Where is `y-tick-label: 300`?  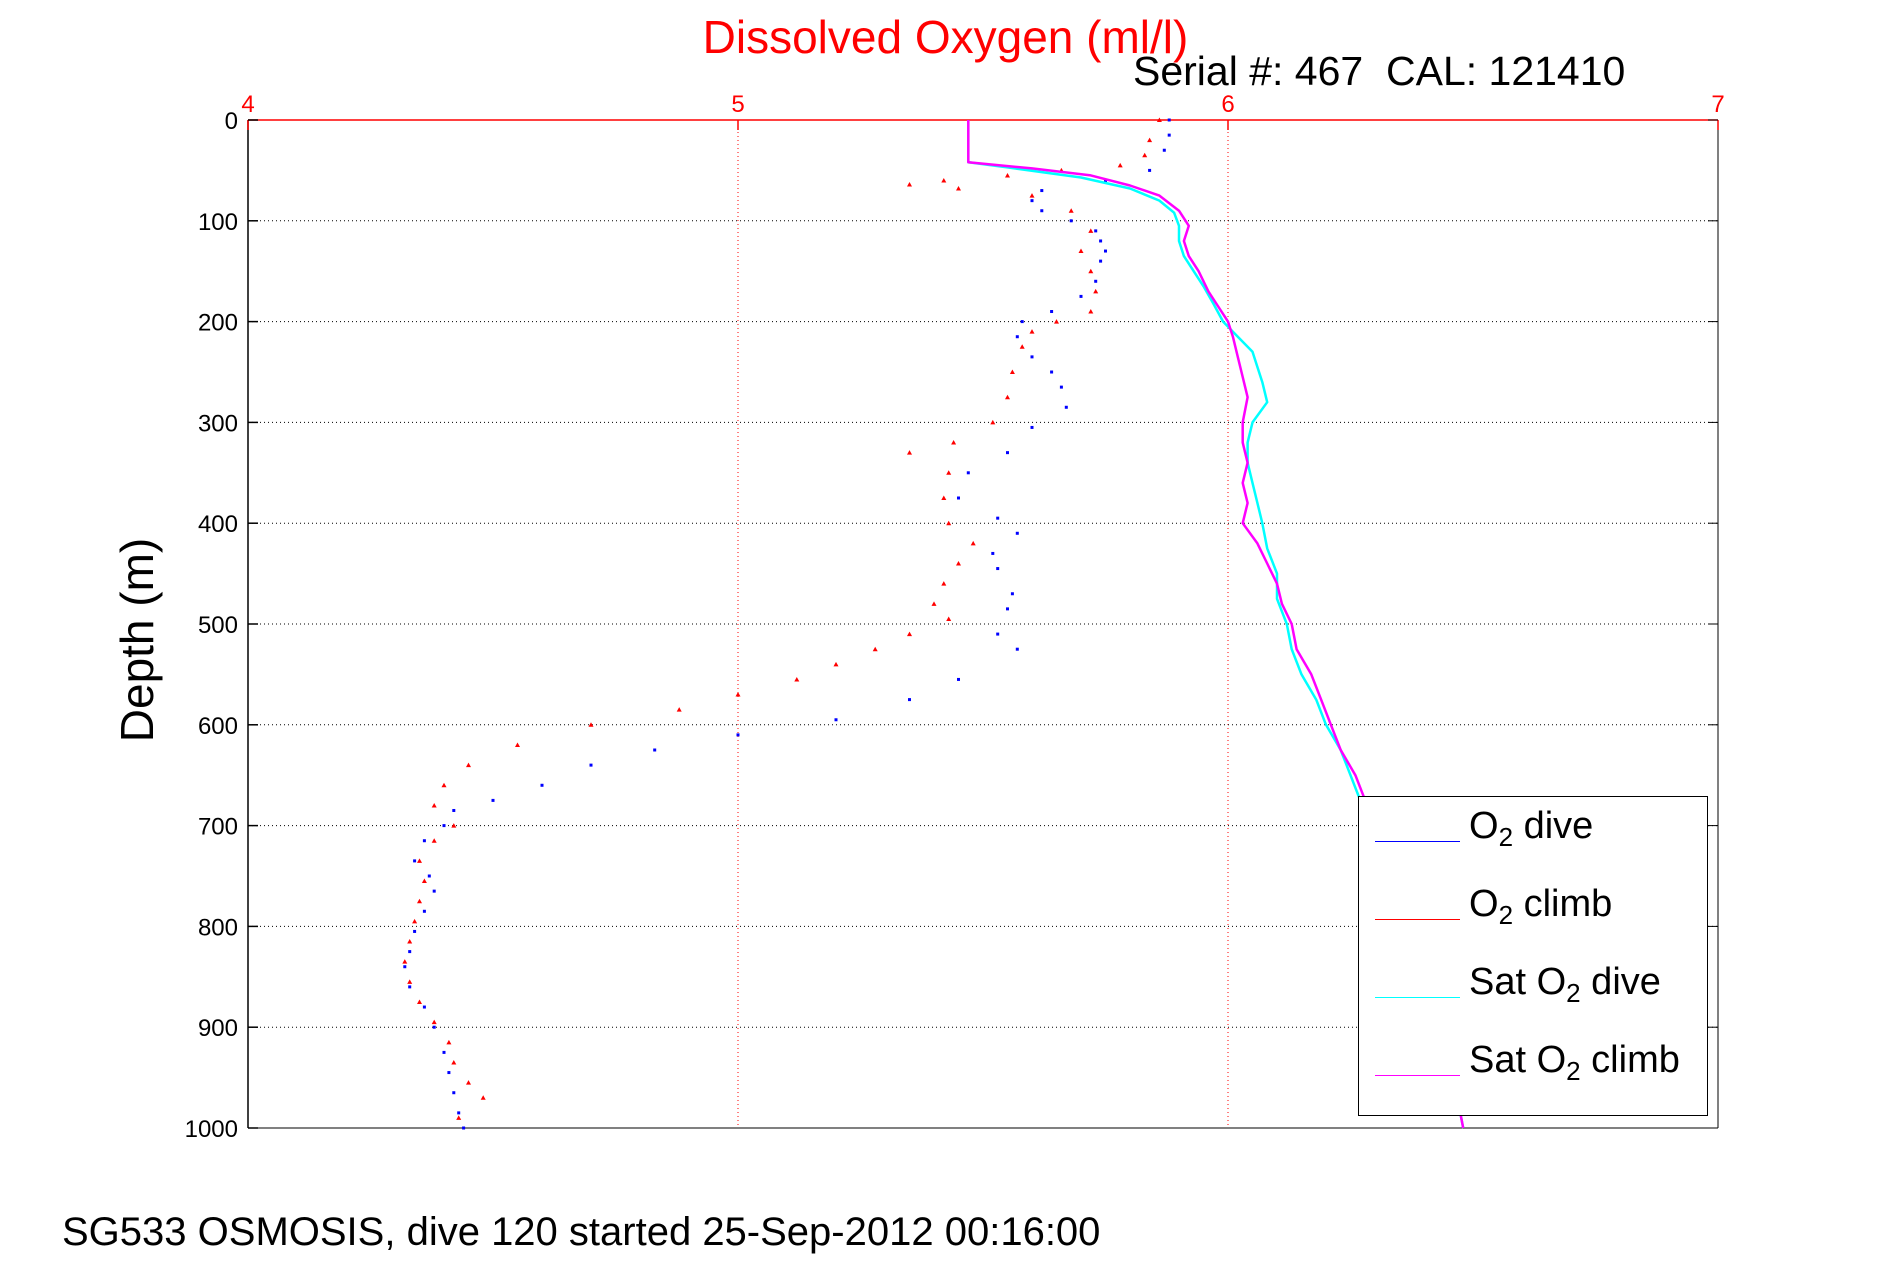
y-tick-label: 300 is located at coordinates (218, 423).